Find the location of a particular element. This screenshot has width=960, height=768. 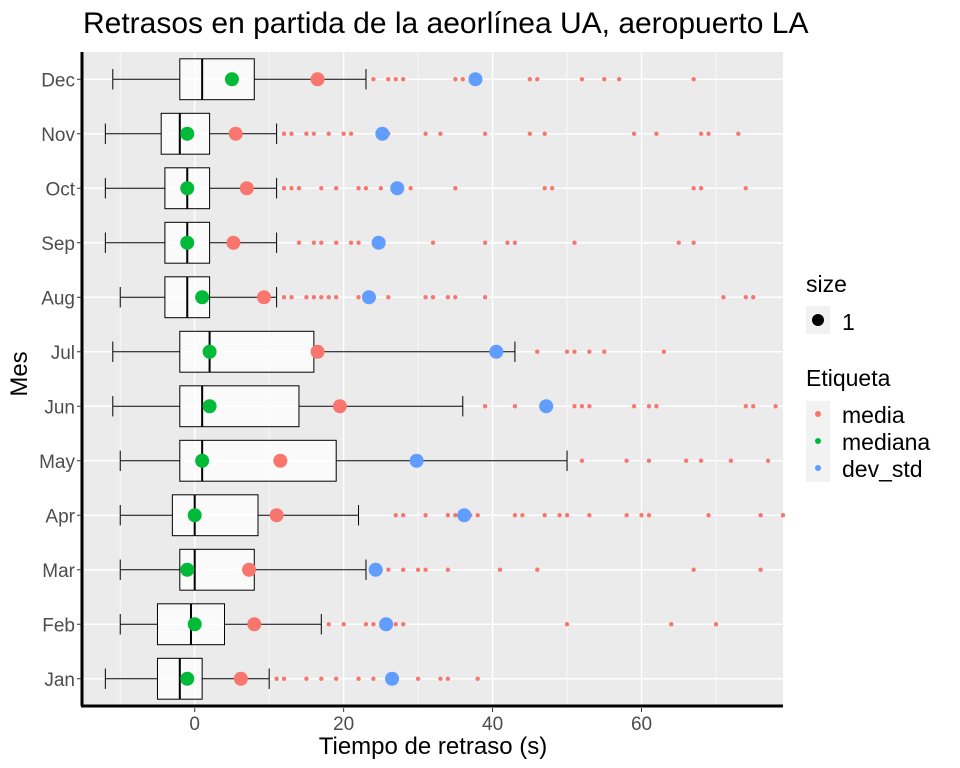

x-tick-label: 0 is located at coordinates (194, 724).